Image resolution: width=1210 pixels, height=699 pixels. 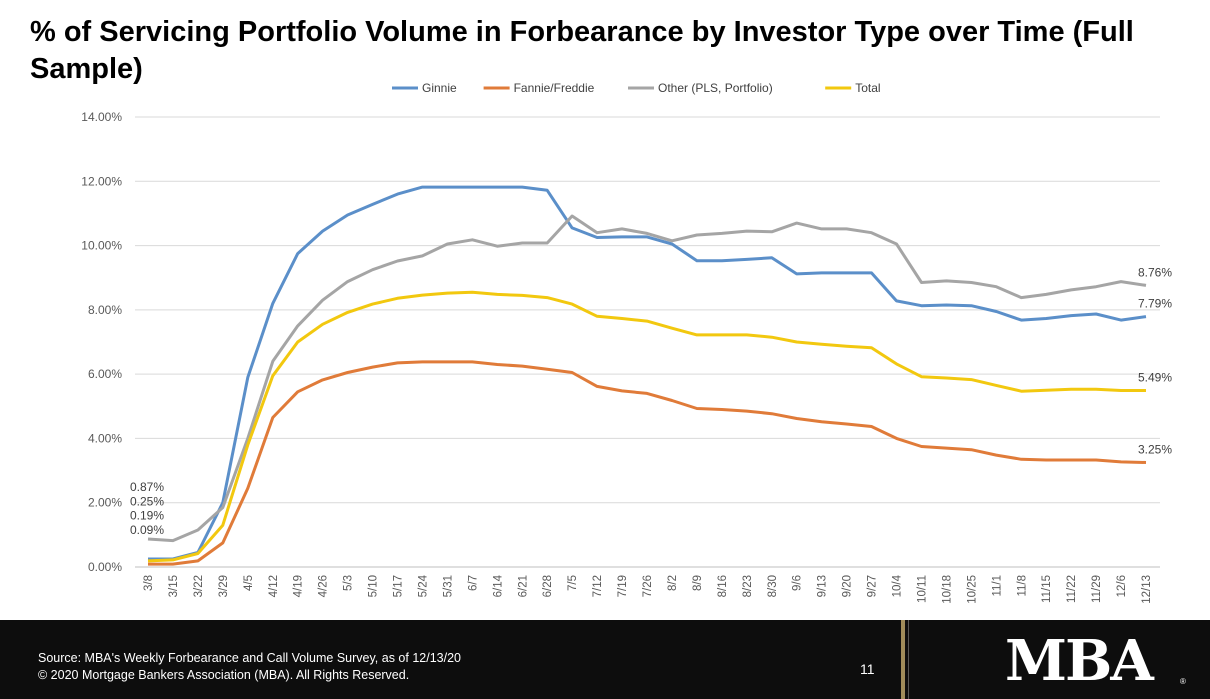 I want to click on y-tick-label: 8.00%, so click(x=105, y=310).